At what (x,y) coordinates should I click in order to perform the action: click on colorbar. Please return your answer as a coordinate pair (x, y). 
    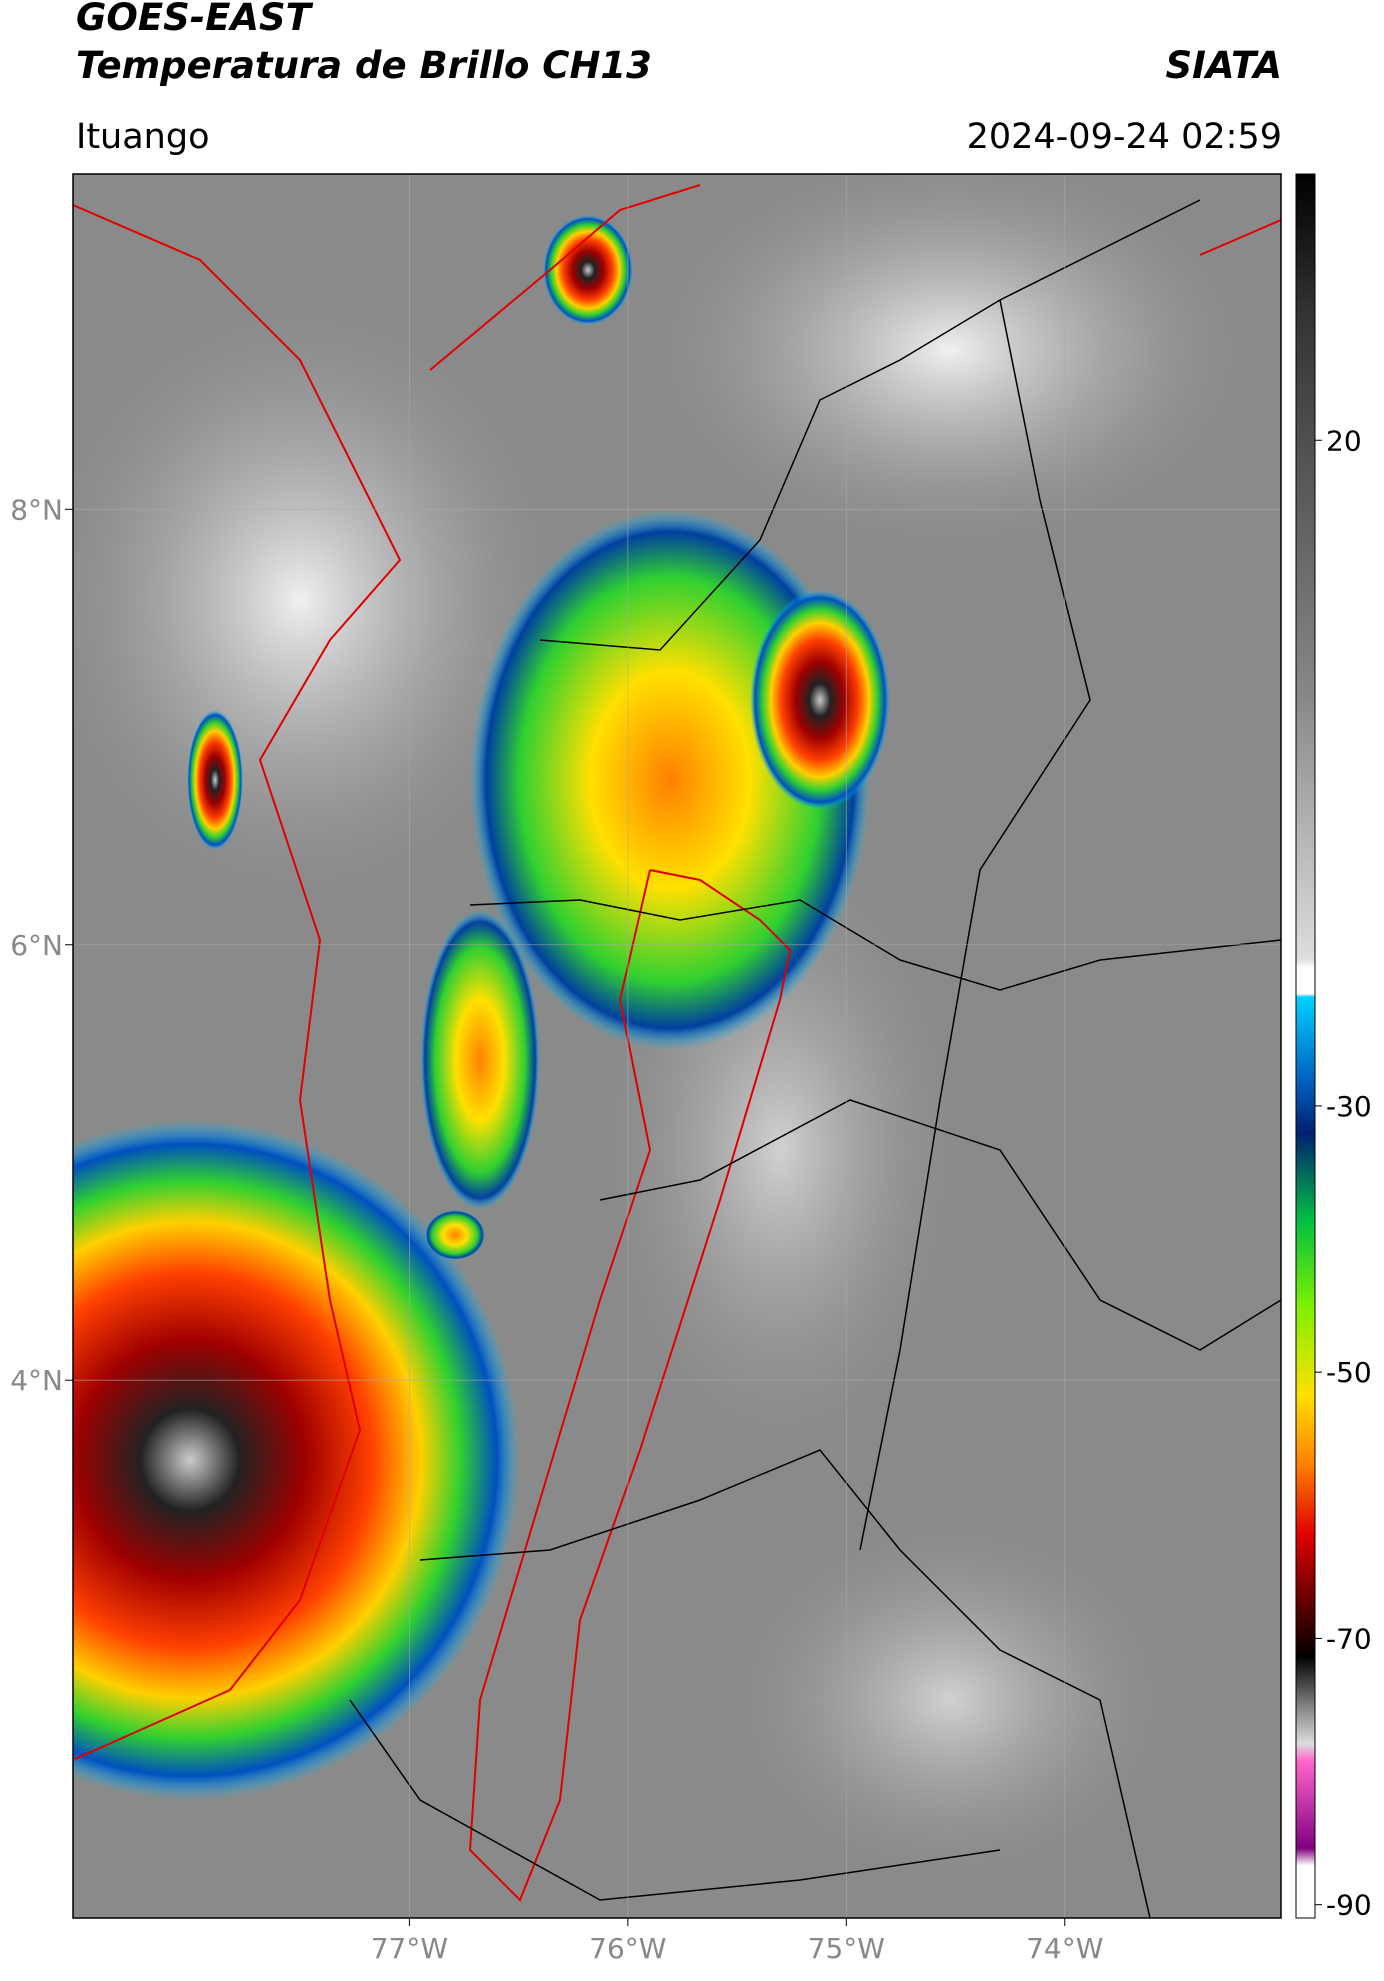
    Looking at the image, I should click on (1305, 1046).